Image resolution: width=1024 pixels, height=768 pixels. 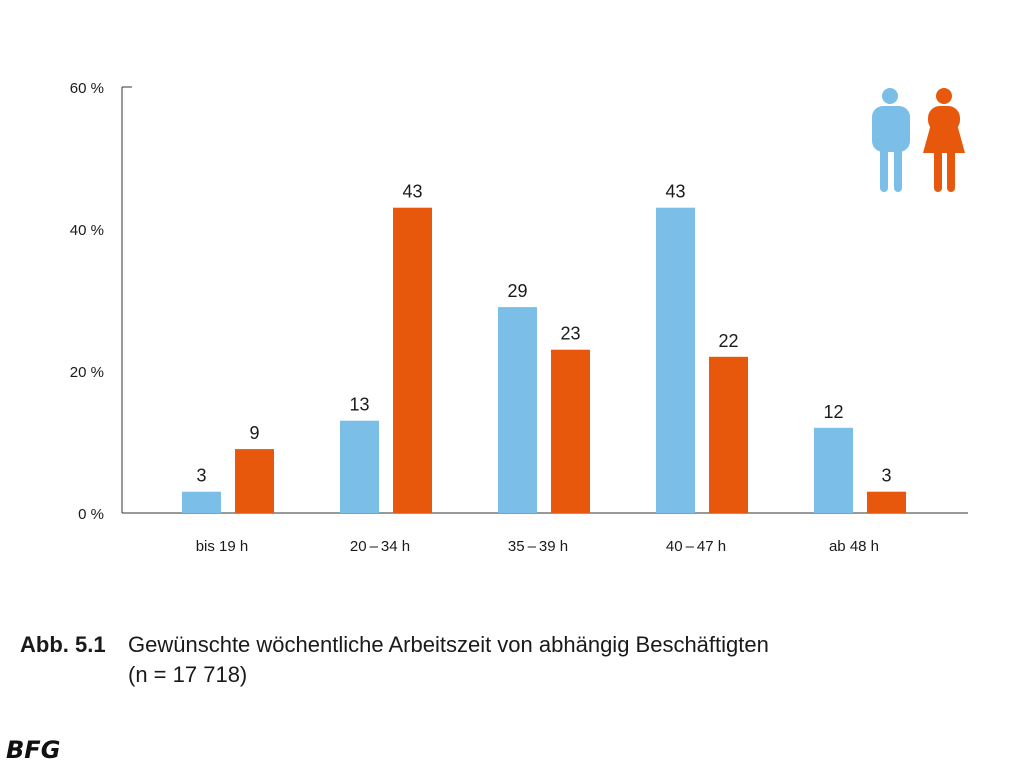 What do you see at coordinates (891, 140) in the screenshot?
I see `male-figure-icon` at bounding box center [891, 140].